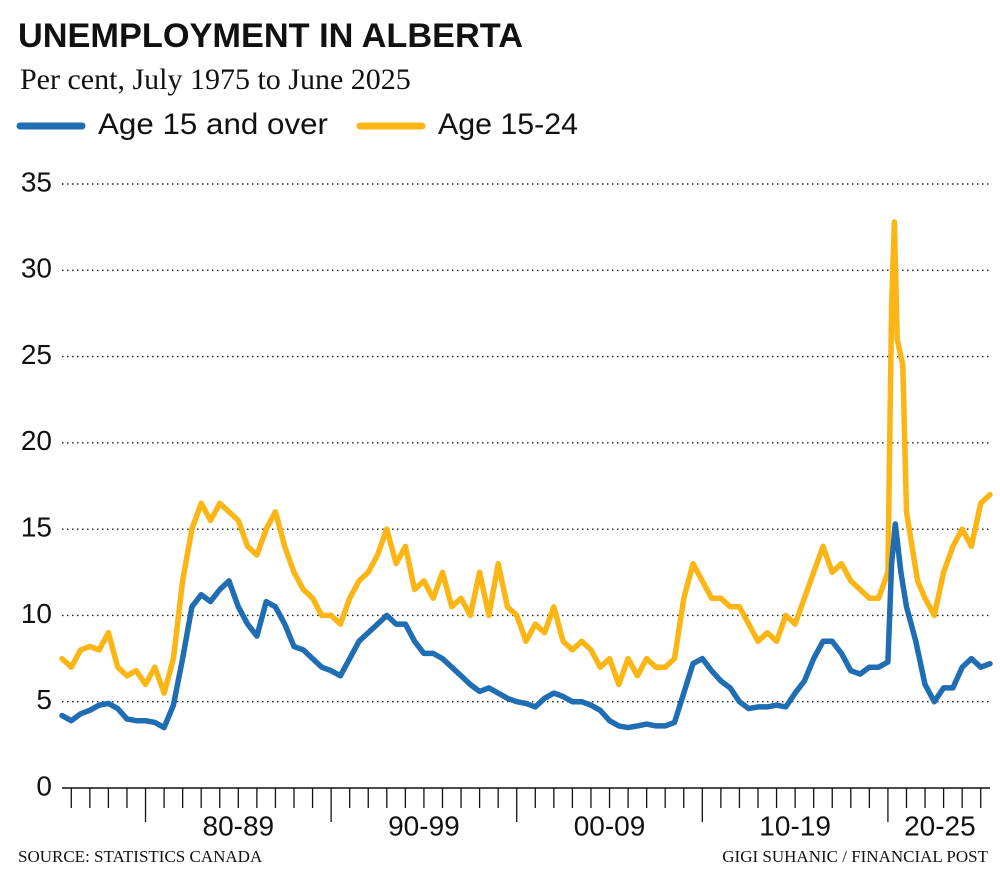  I want to click on legend-label: Age 15 and over, so click(213, 124).